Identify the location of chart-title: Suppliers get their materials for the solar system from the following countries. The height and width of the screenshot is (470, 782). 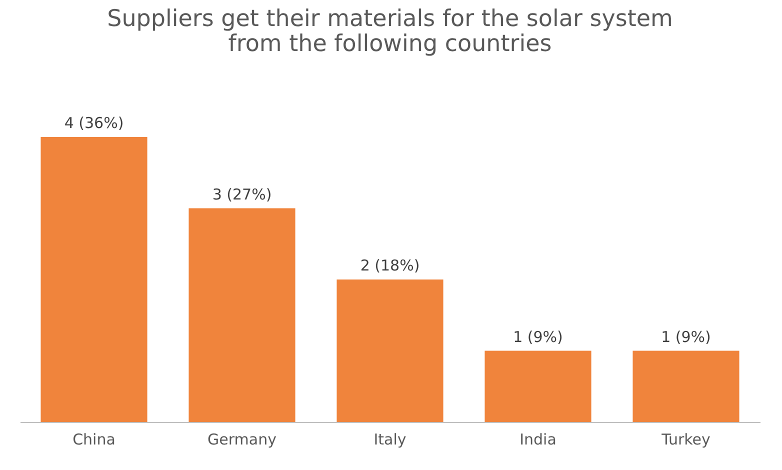
(390, 31).